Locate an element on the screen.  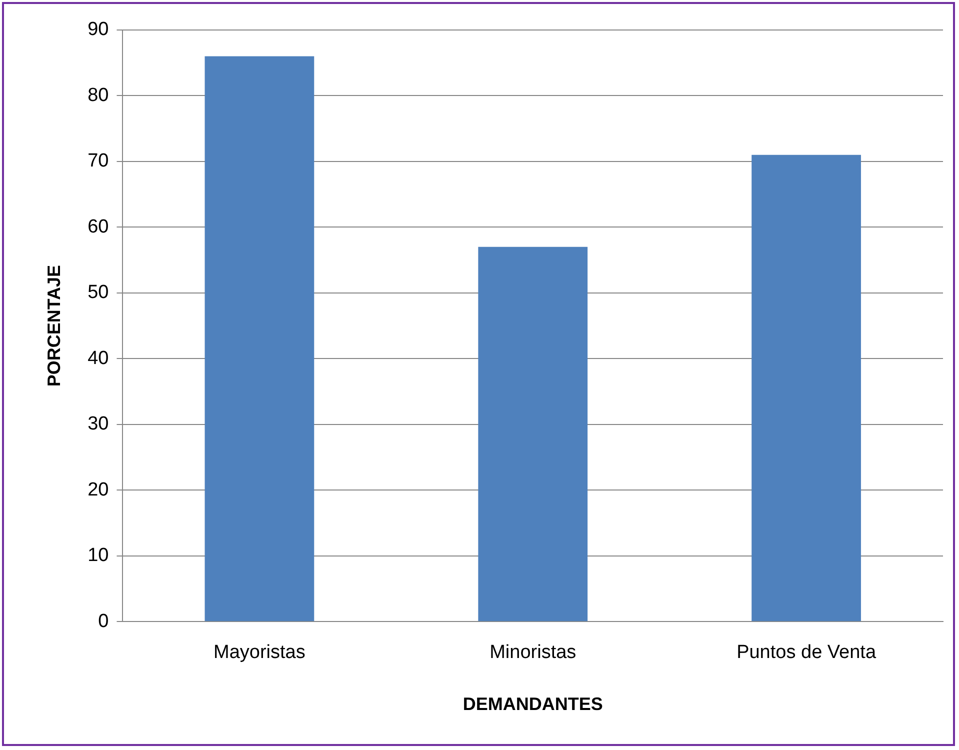
y-tick-label: 50 is located at coordinates (98, 293).